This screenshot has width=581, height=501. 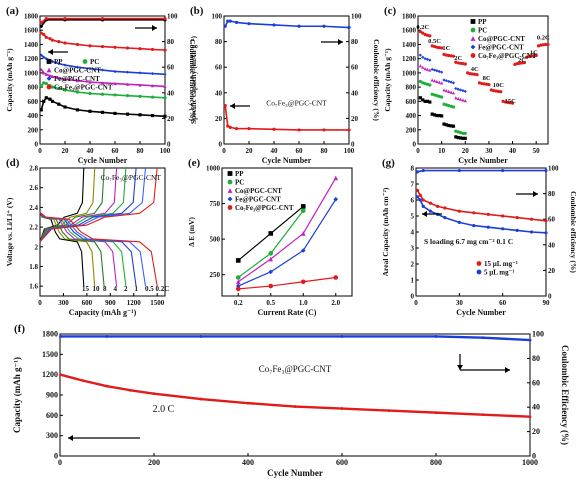 I want to click on y-tick-label: 2, so click(x=37, y=247).